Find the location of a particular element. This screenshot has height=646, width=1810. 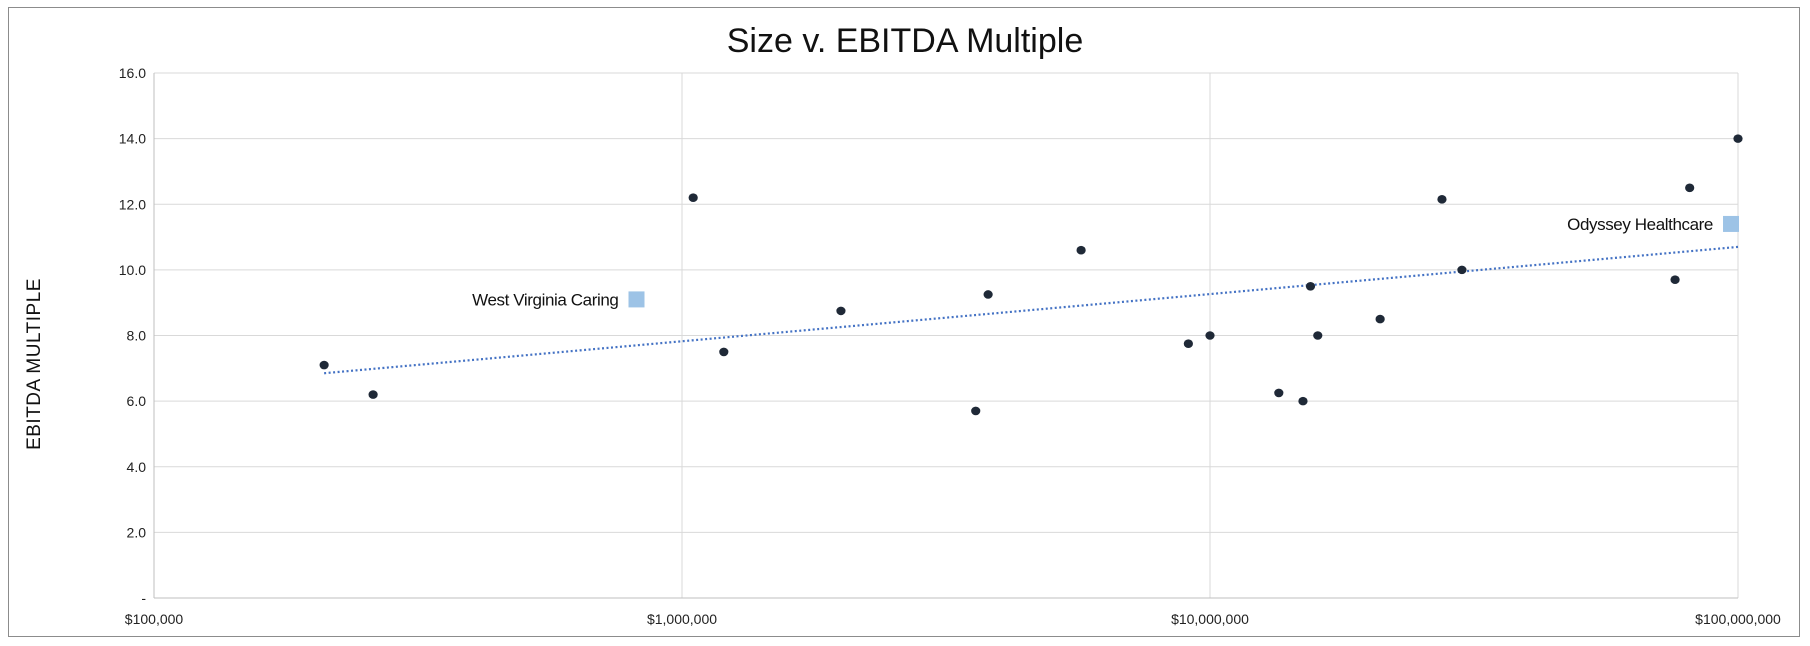

y-tick-label: 6.0 is located at coordinates (137, 401).